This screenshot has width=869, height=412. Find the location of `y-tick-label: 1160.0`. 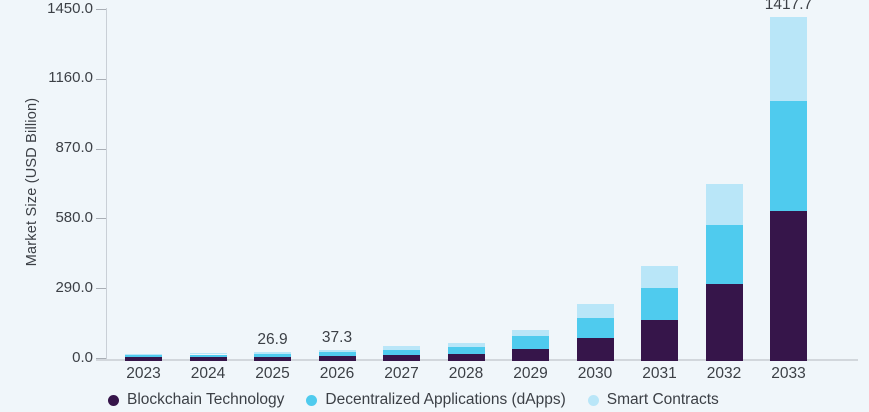

y-tick-label: 1160.0 is located at coordinates (70, 78).